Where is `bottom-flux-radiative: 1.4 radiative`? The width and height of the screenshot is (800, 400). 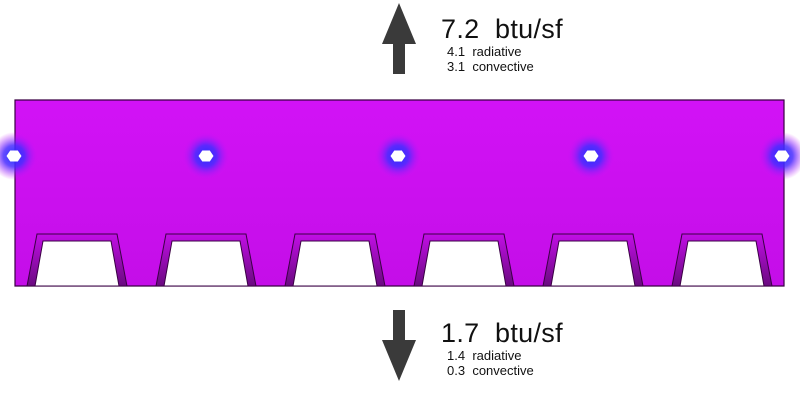
bottom-flux-radiative: 1.4 radiative is located at coordinates (505, 355).